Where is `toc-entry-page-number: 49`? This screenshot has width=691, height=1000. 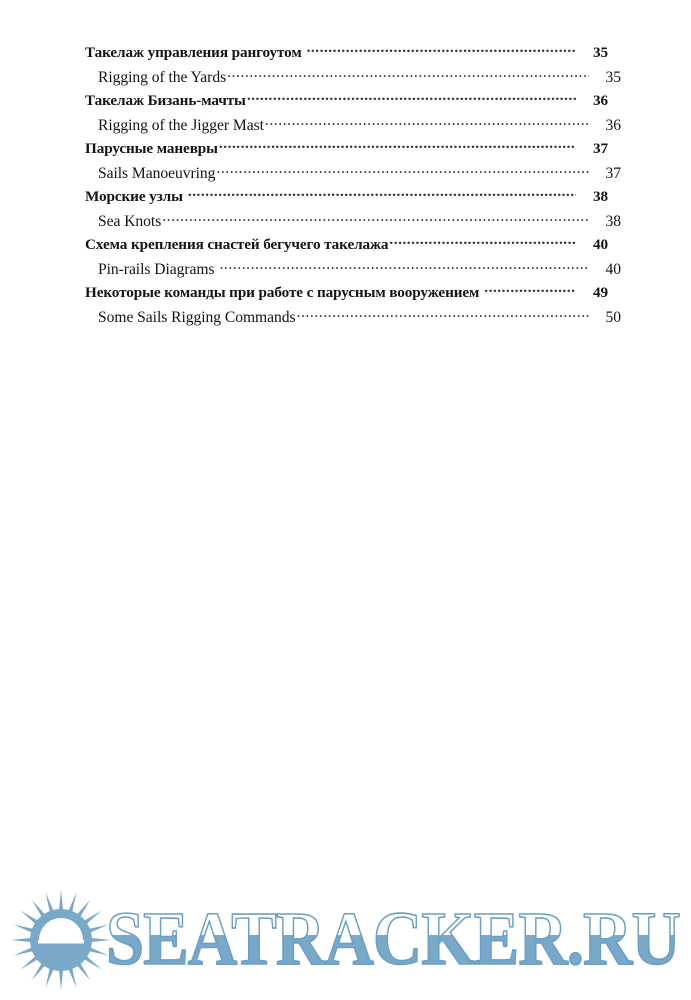 toc-entry-page-number: 49 is located at coordinates (600, 293).